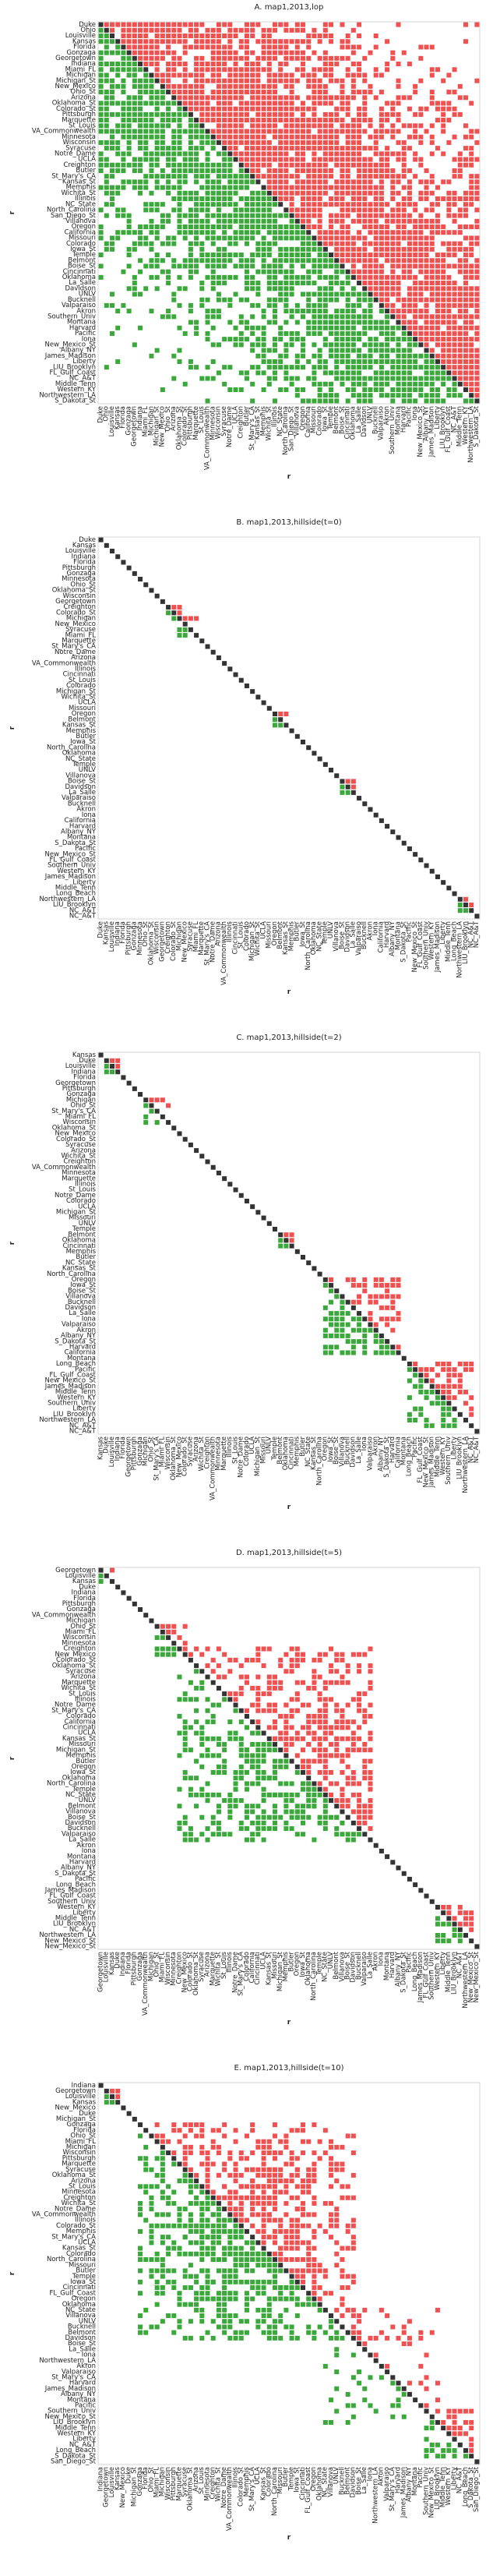 This screenshot has height=2576, width=493. I want to click on x-tick-label: Valparaiso, so click(359, 938).